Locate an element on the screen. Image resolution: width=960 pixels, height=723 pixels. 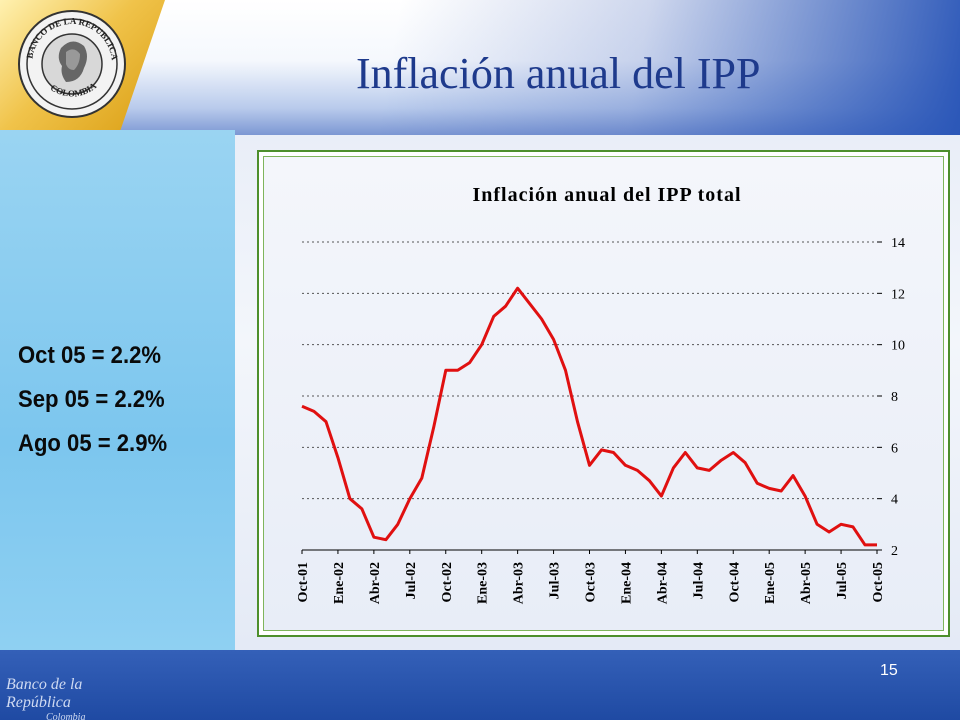
x-tick-label: Abr-03 is located at coordinates (519, 583).